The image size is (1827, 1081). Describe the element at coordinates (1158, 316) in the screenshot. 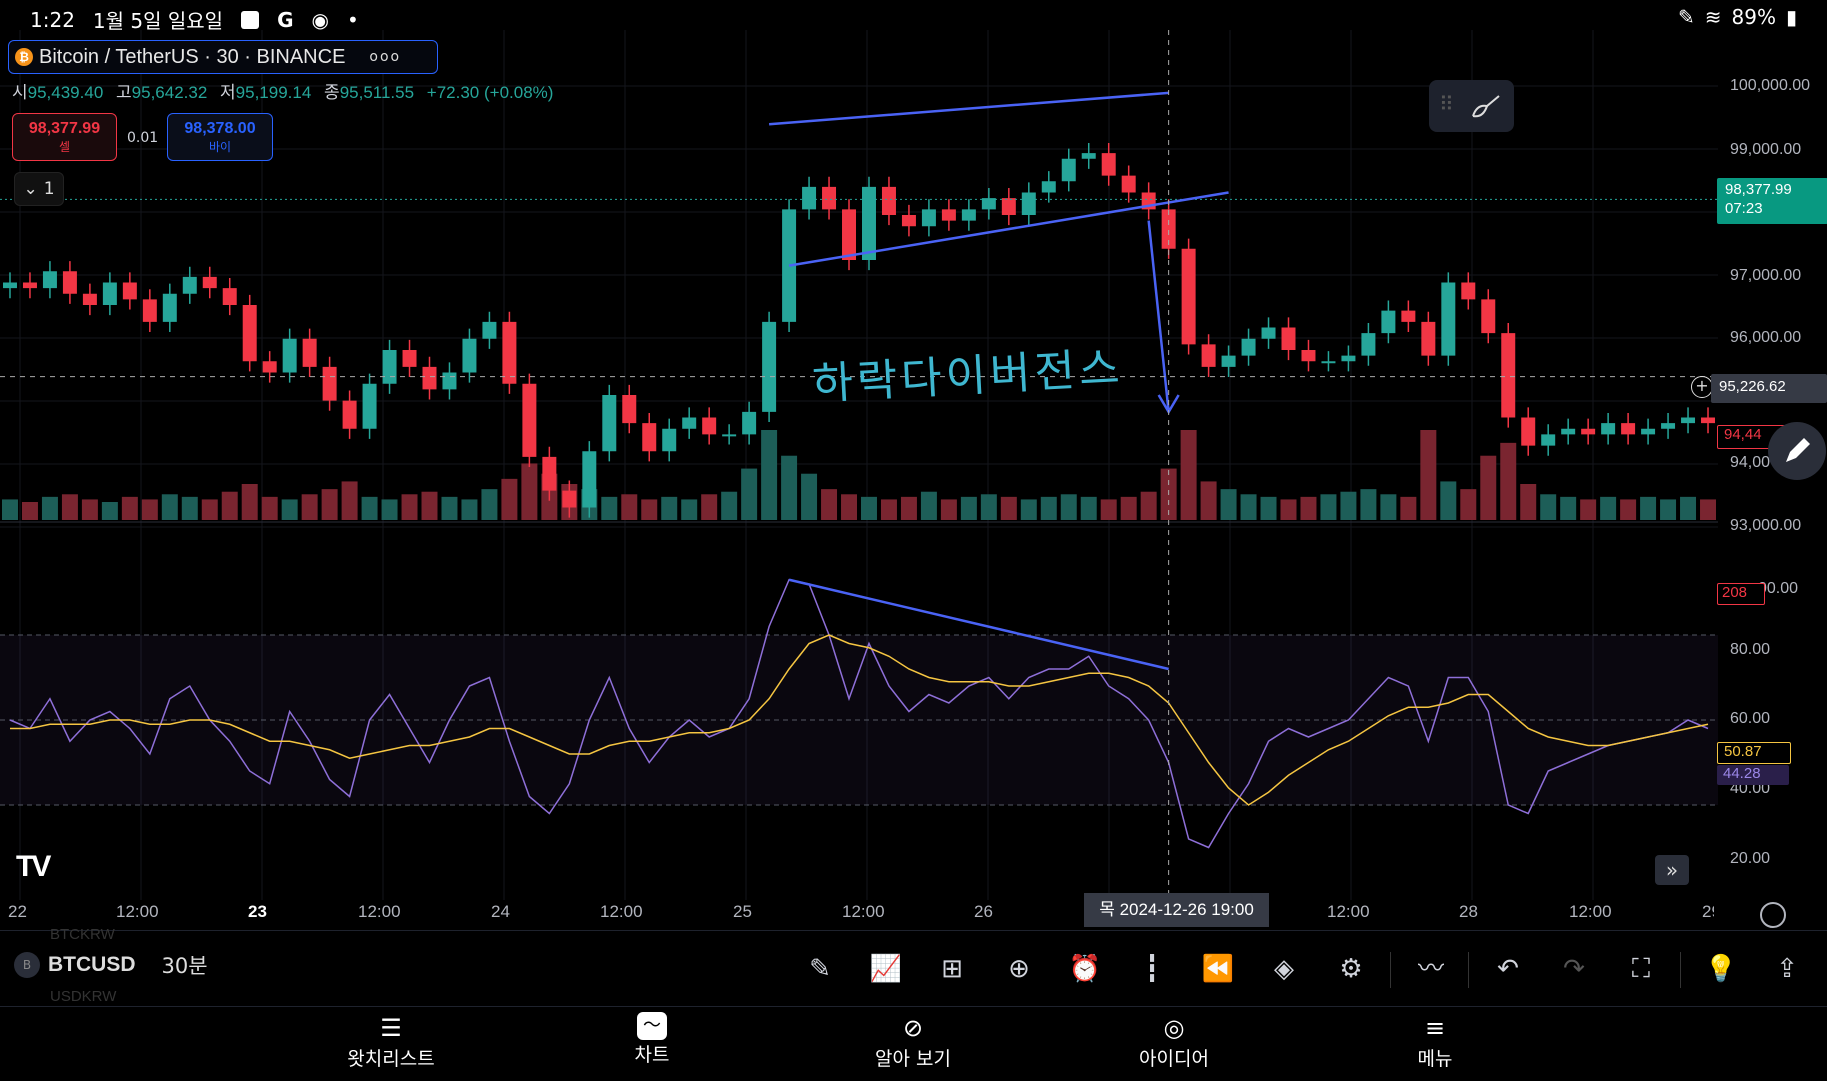

I see `breakdown-arrow` at that location.